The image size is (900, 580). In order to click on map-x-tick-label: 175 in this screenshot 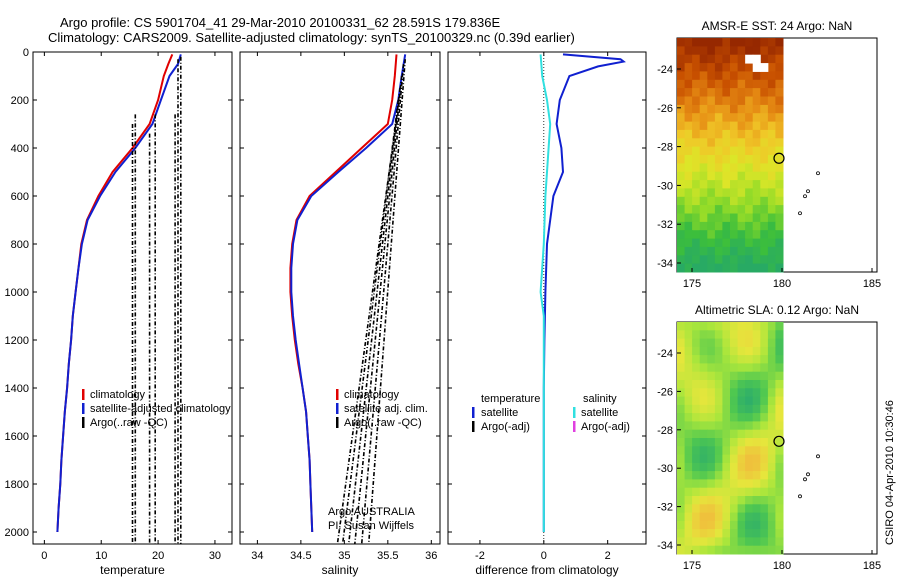, I will do `click(692, 284)`.